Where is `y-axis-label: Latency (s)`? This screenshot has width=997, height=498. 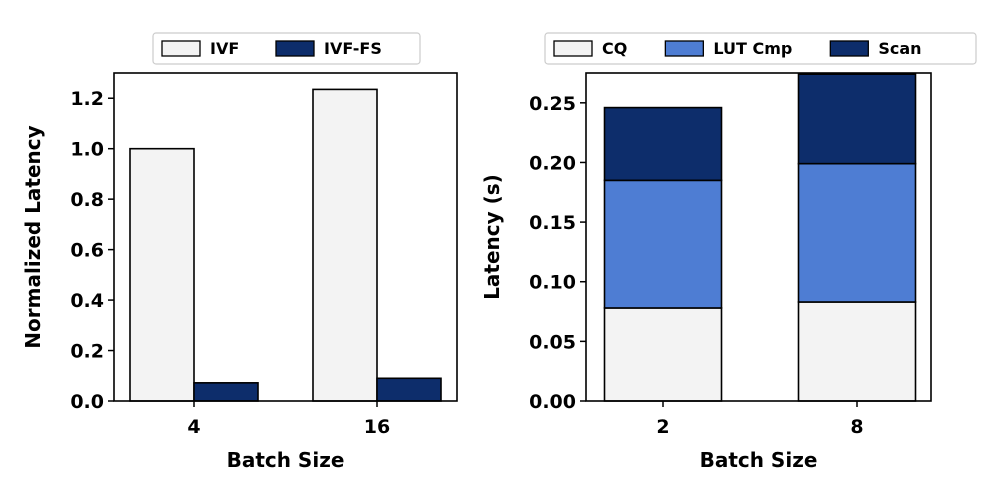
y-axis-label: Latency (s) is located at coordinates (492, 237).